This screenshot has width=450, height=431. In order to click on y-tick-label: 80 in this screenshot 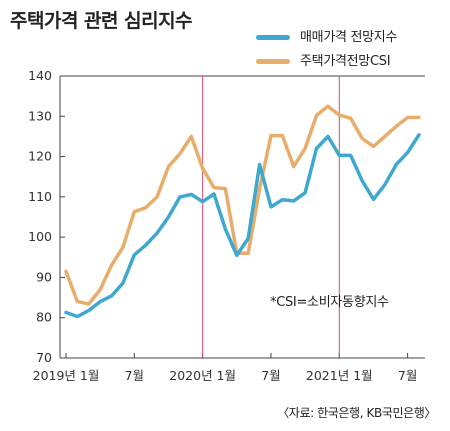, I will do `click(44, 317)`.